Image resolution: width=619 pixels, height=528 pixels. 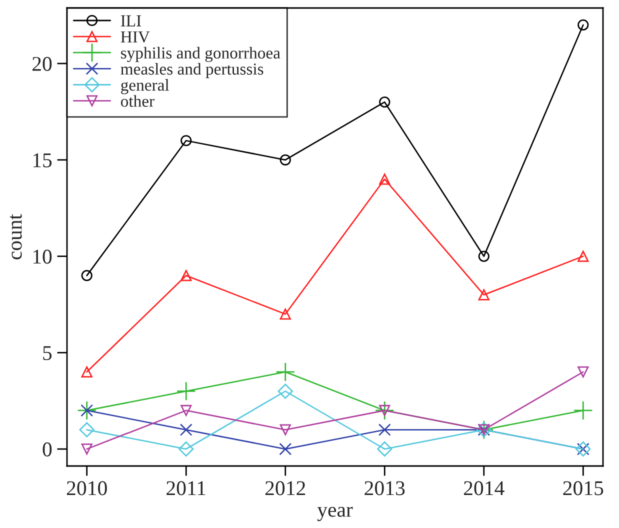 What do you see at coordinates (200, 54) in the screenshot?
I see `legend-label: syphilis and gonorrhoea` at bounding box center [200, 54].